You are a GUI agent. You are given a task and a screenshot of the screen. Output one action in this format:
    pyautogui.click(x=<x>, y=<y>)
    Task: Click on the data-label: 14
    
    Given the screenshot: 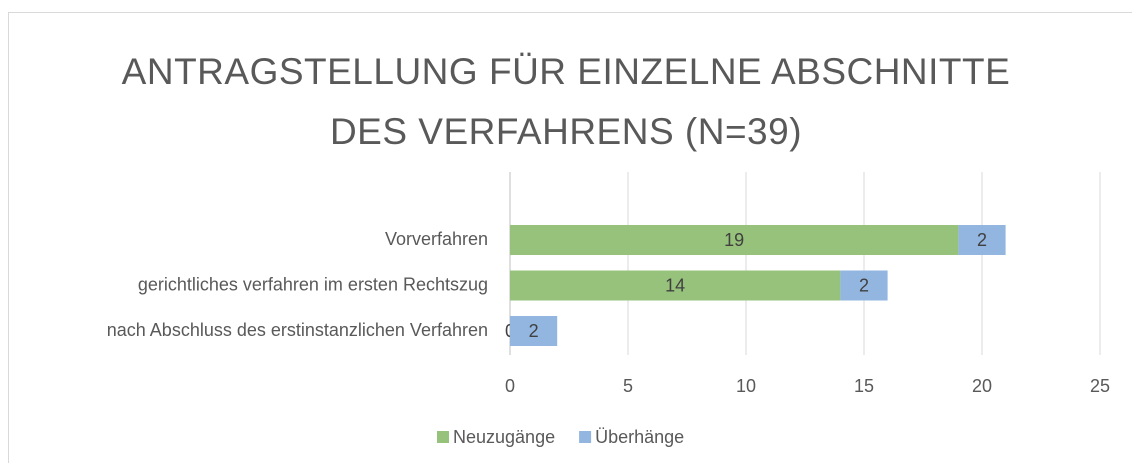 What is the action you would take?
    pyautogui.click(x=675, y=285)
    